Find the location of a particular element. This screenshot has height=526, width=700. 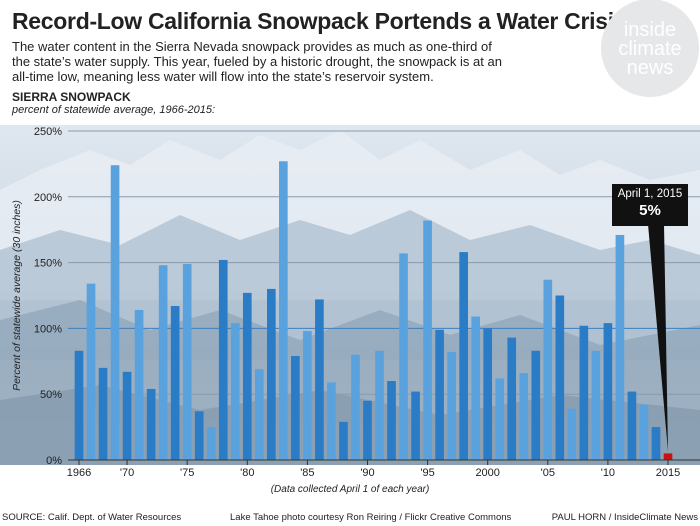

bar-1995 is located at coordinates (427, 340).